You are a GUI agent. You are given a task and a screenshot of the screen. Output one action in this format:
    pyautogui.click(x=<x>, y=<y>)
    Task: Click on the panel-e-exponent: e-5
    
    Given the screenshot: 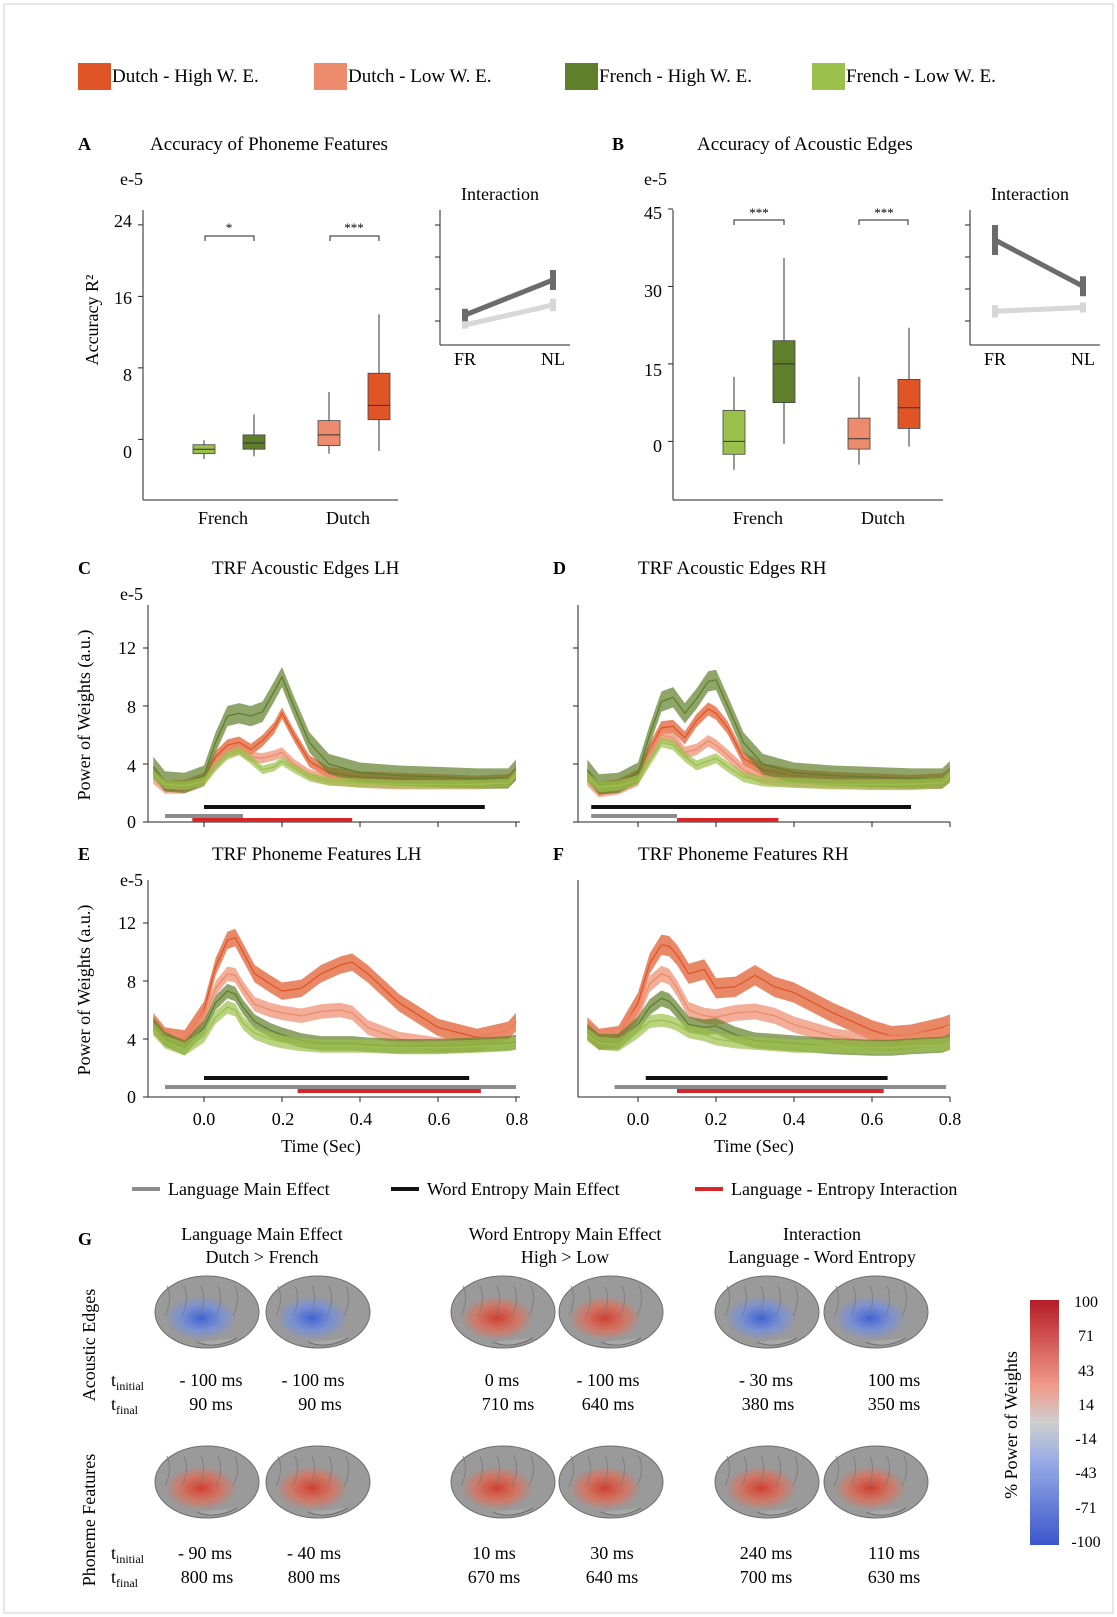 What is the action you would take?
    pyautogui.click(x=131, y=880)
    